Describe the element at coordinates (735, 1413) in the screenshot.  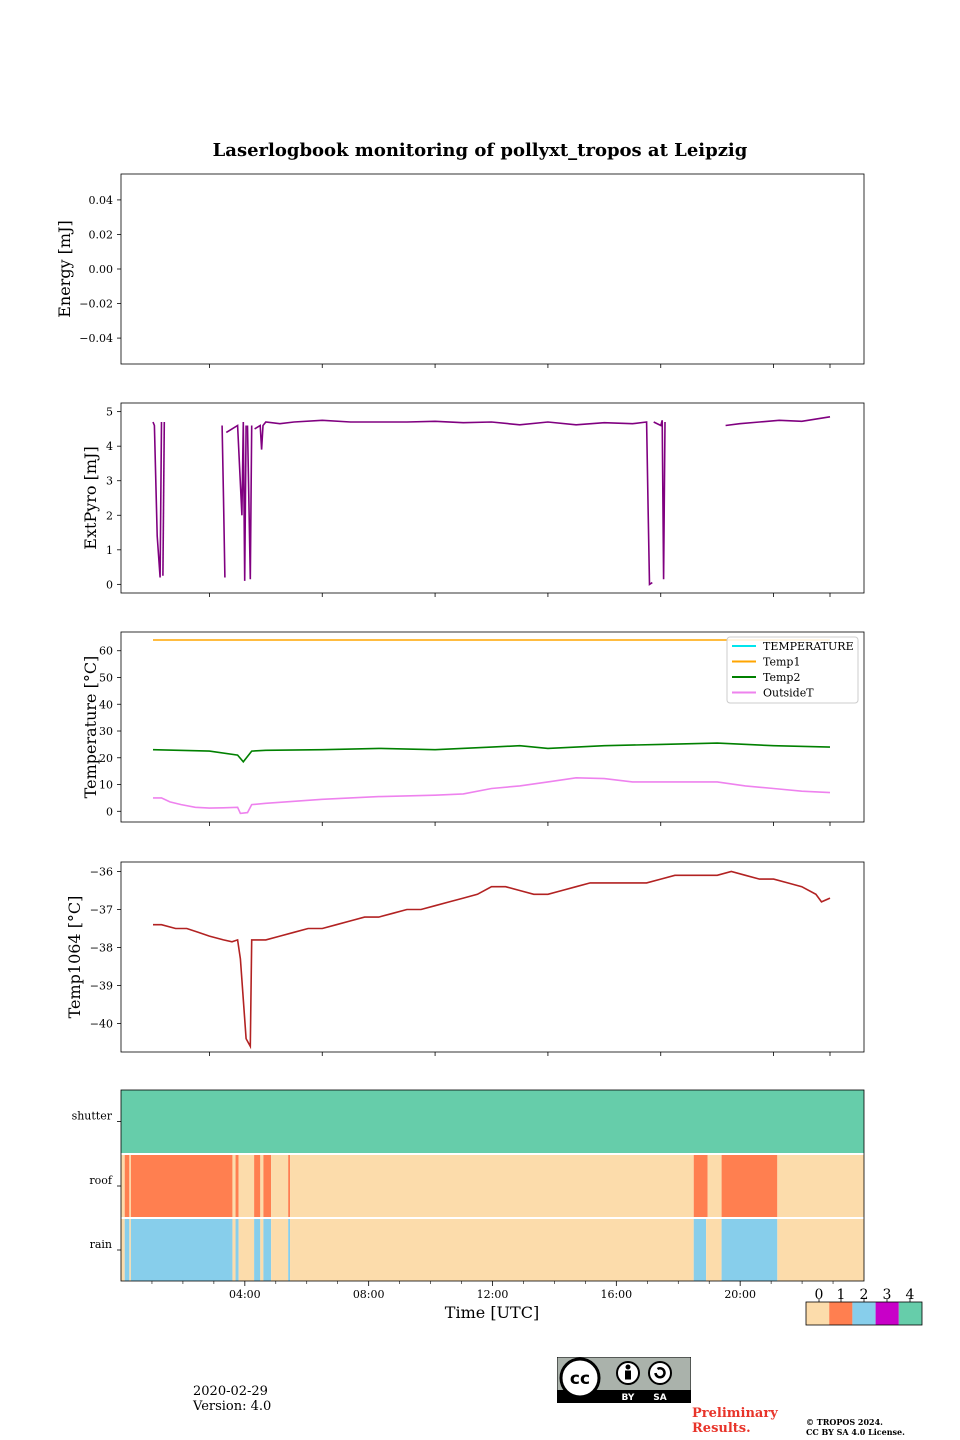
I see `preliminary-label: Preliminary` at that location.